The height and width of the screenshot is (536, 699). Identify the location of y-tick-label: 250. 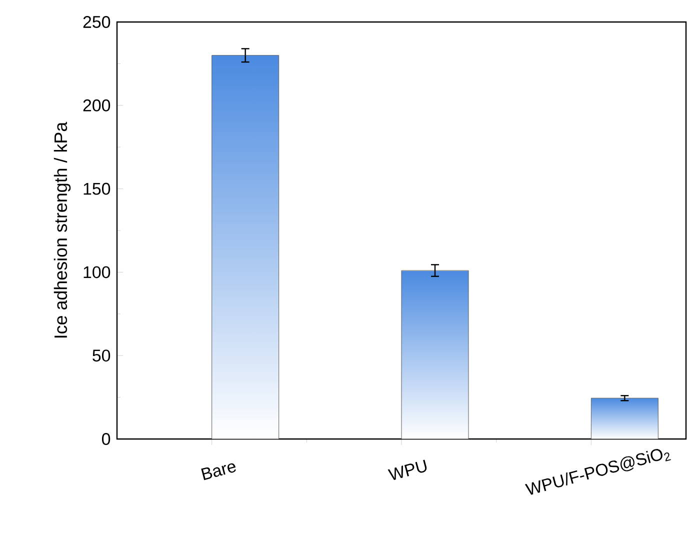
(96, 22).